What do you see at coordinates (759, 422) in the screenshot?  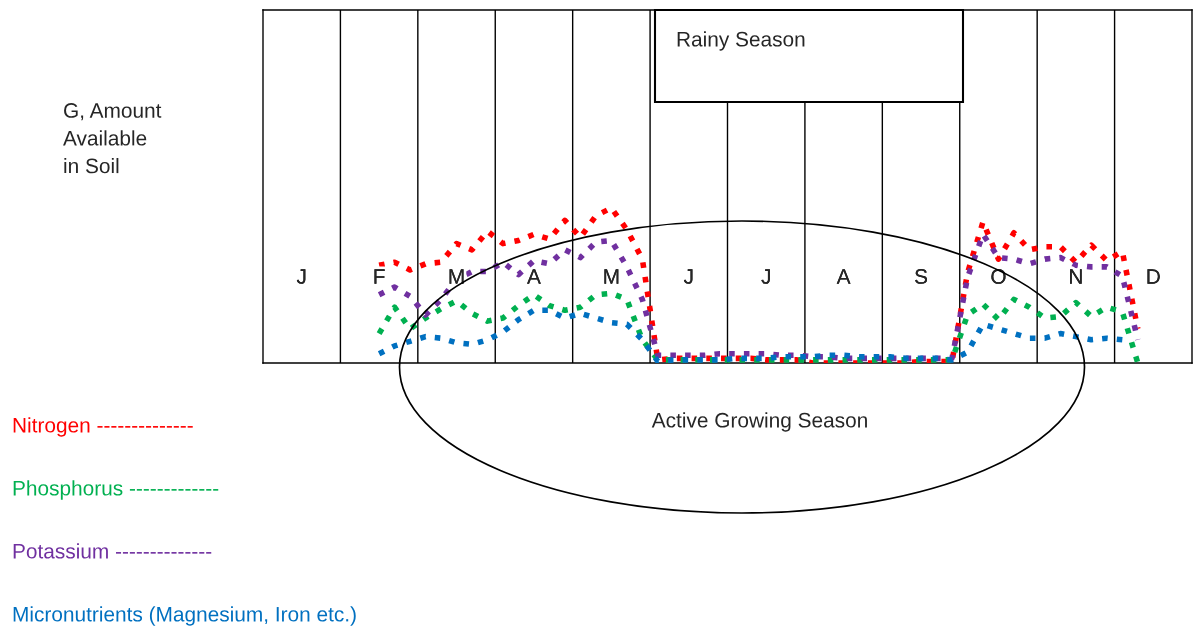 I see `text: Active Growing Season` at bounding box center [759, 422].